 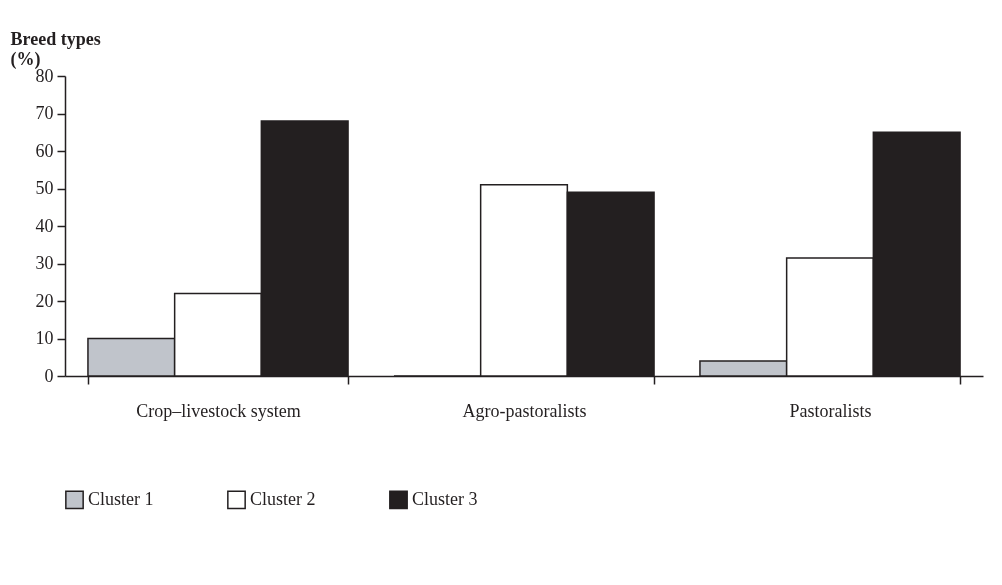 What do you see at coordinates (218, 410) in the screenshot?
I see `x-tick-label: Crop–livestock system` at bounding box center [218, 410].